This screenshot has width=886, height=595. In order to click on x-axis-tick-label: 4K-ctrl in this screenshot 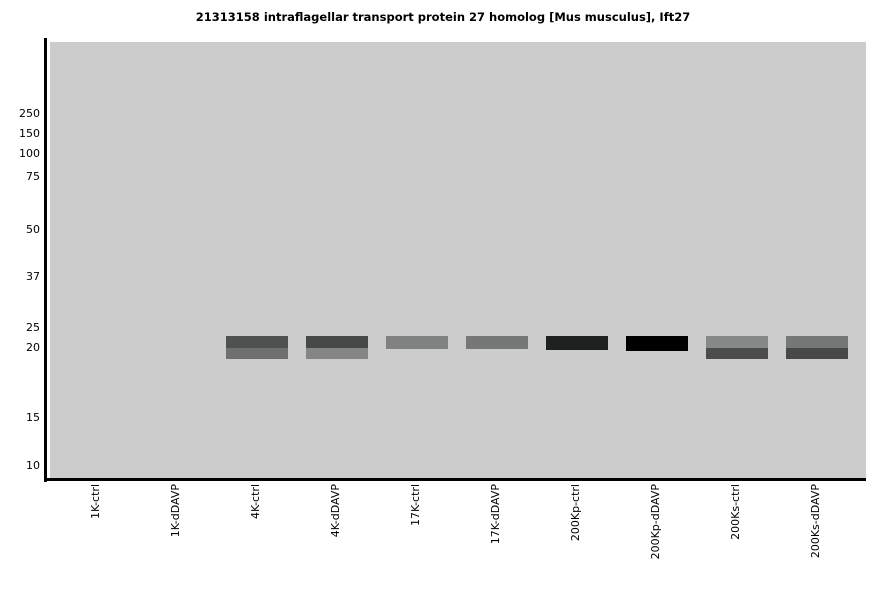, I will do `click(255, 501)`.